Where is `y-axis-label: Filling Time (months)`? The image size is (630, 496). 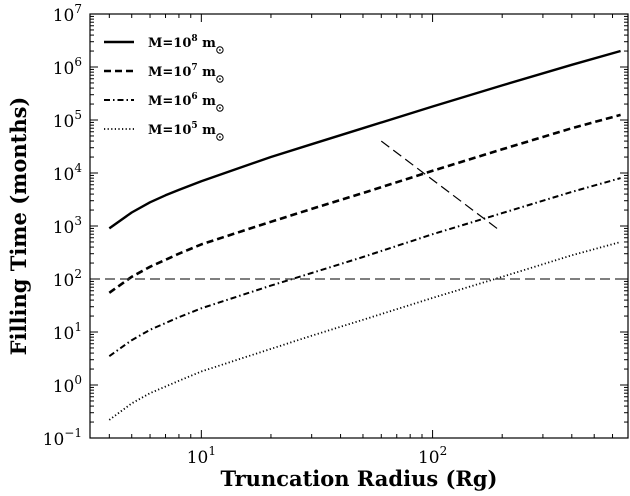
y-axis-label: Filling Time (months) is located at coordinates (18, 226).